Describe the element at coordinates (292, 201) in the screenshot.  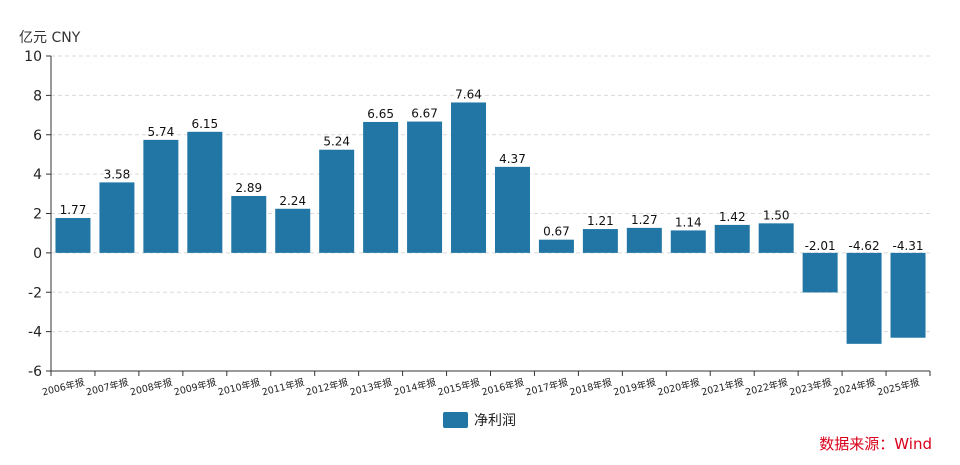
I see `data-label: 2.24` at that location.